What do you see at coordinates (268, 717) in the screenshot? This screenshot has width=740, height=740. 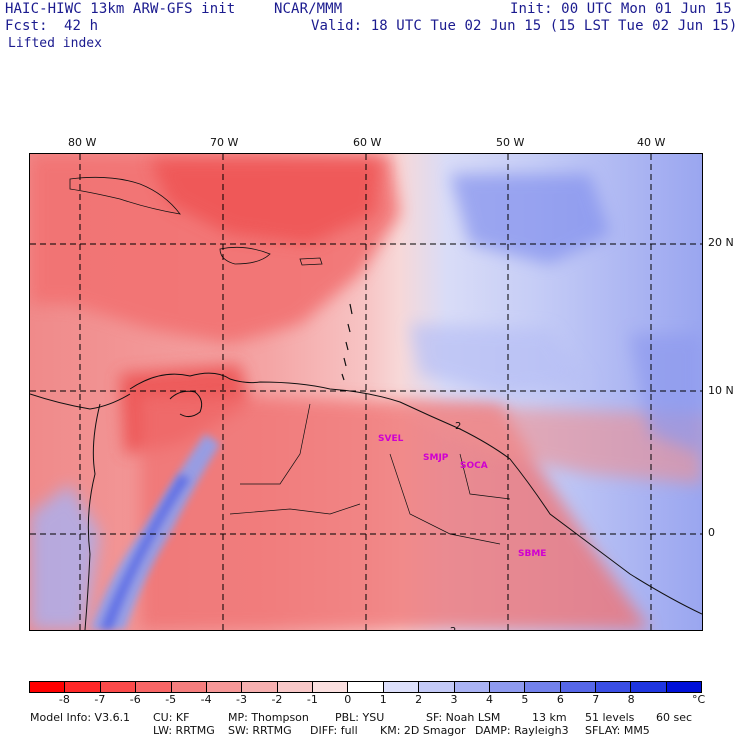 I see `microphysics-scheme: MP: Thompson` at bounding box center [268, 717].